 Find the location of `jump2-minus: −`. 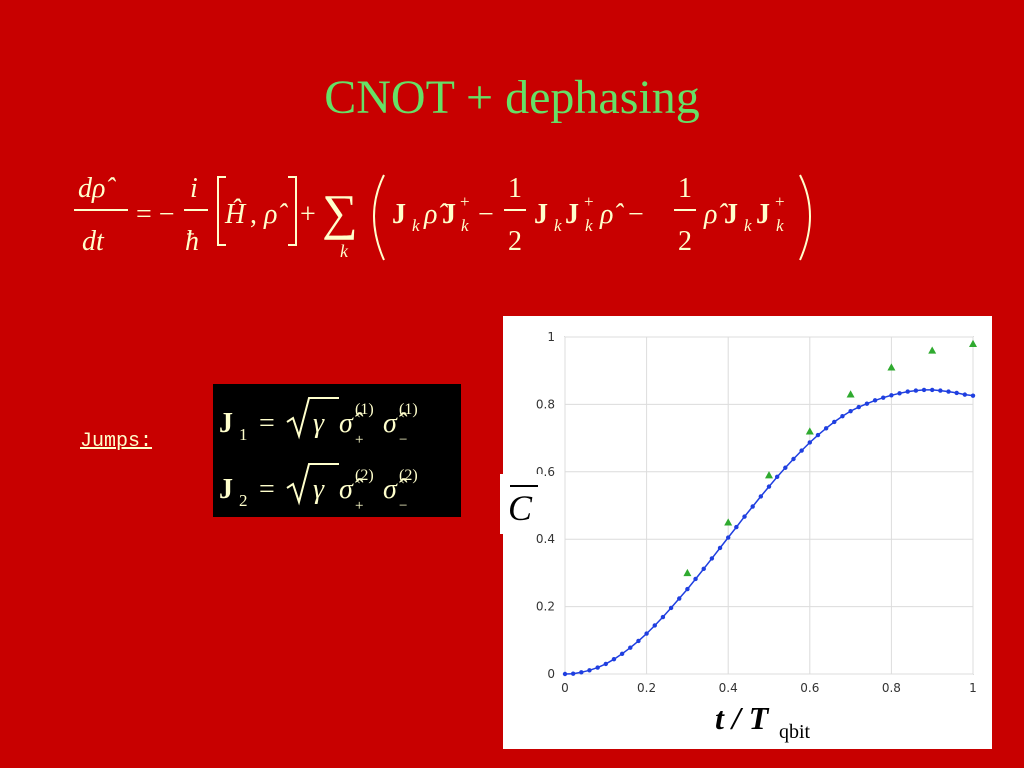

jump2-minus: − is located at coordinates (403, 506).